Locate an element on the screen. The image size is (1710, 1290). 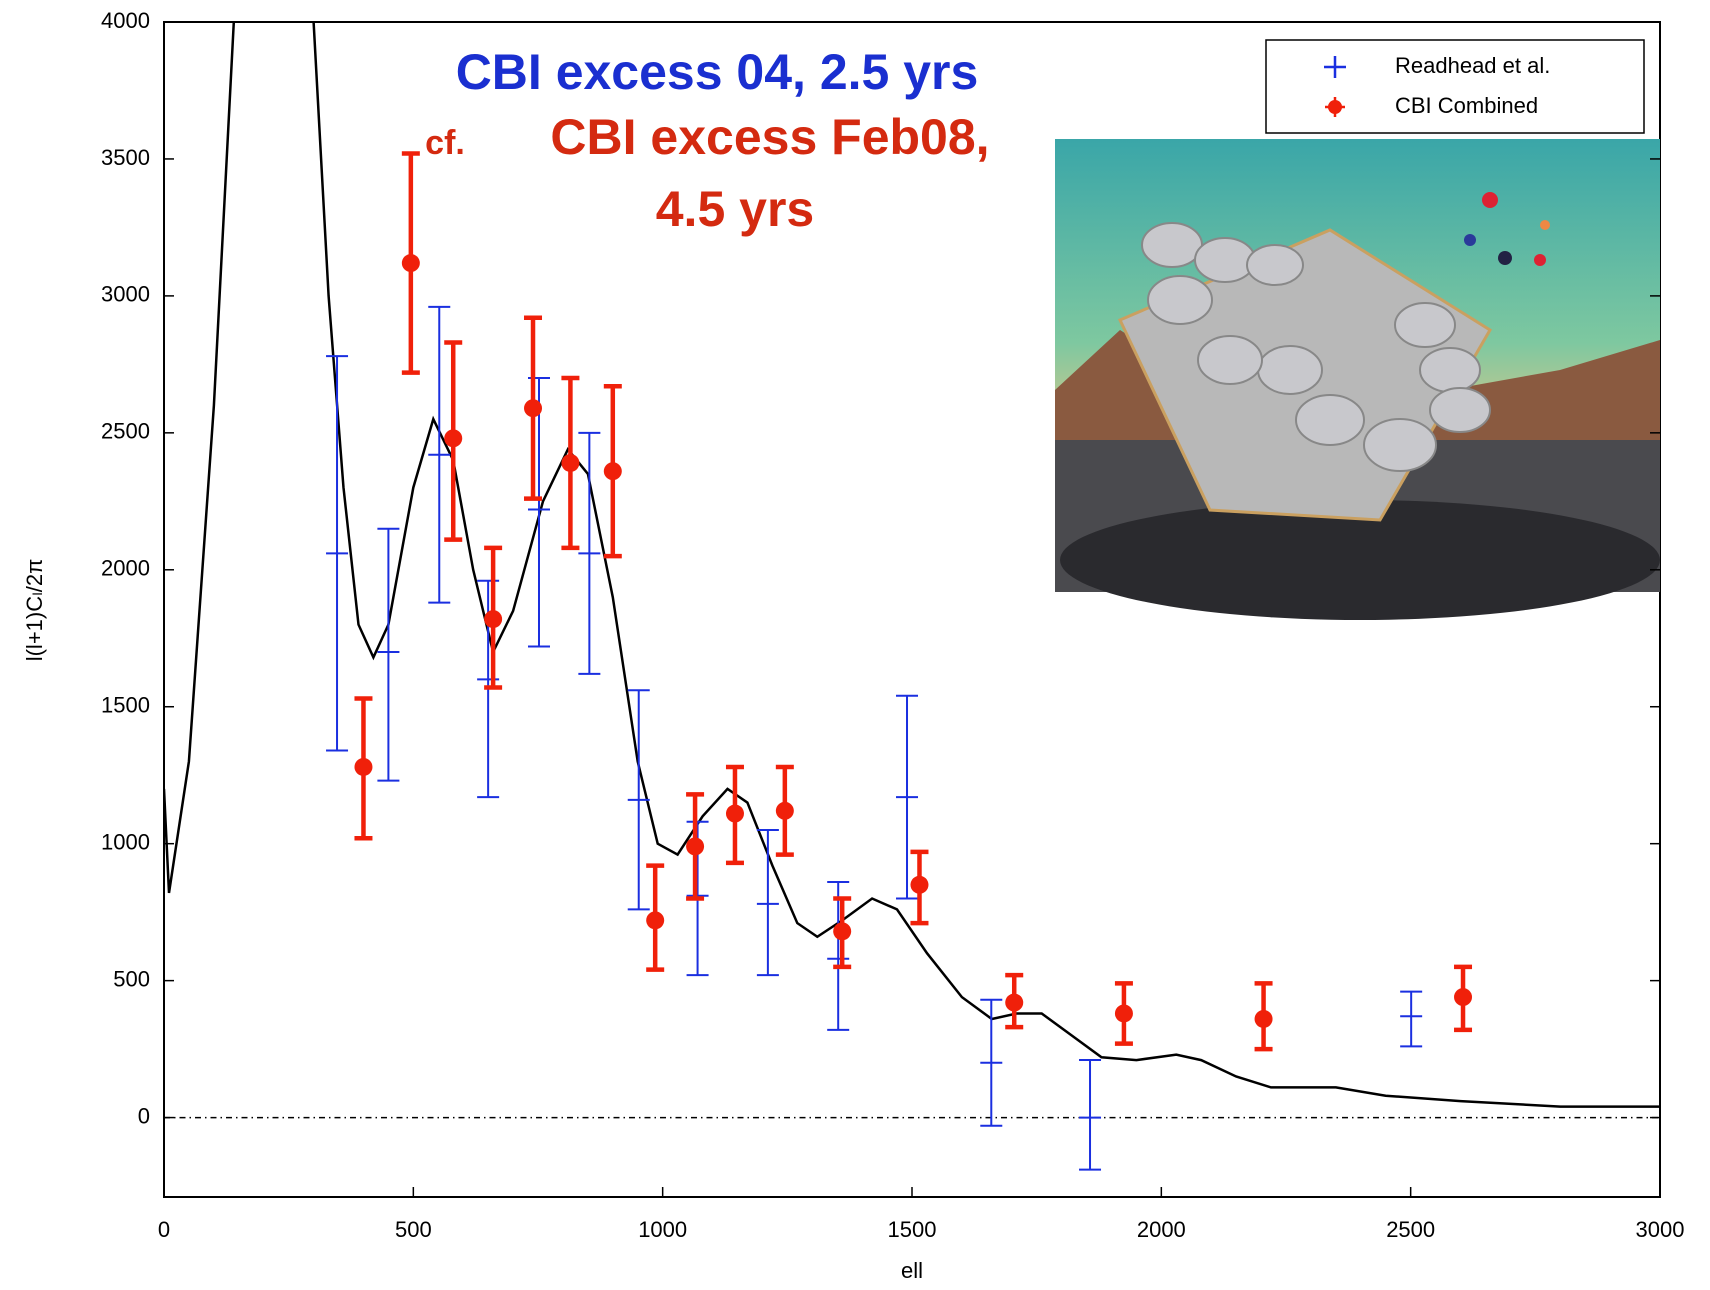
annotation: CBI excess 04, 2.5 yrs is located at coordinates (717, 72).